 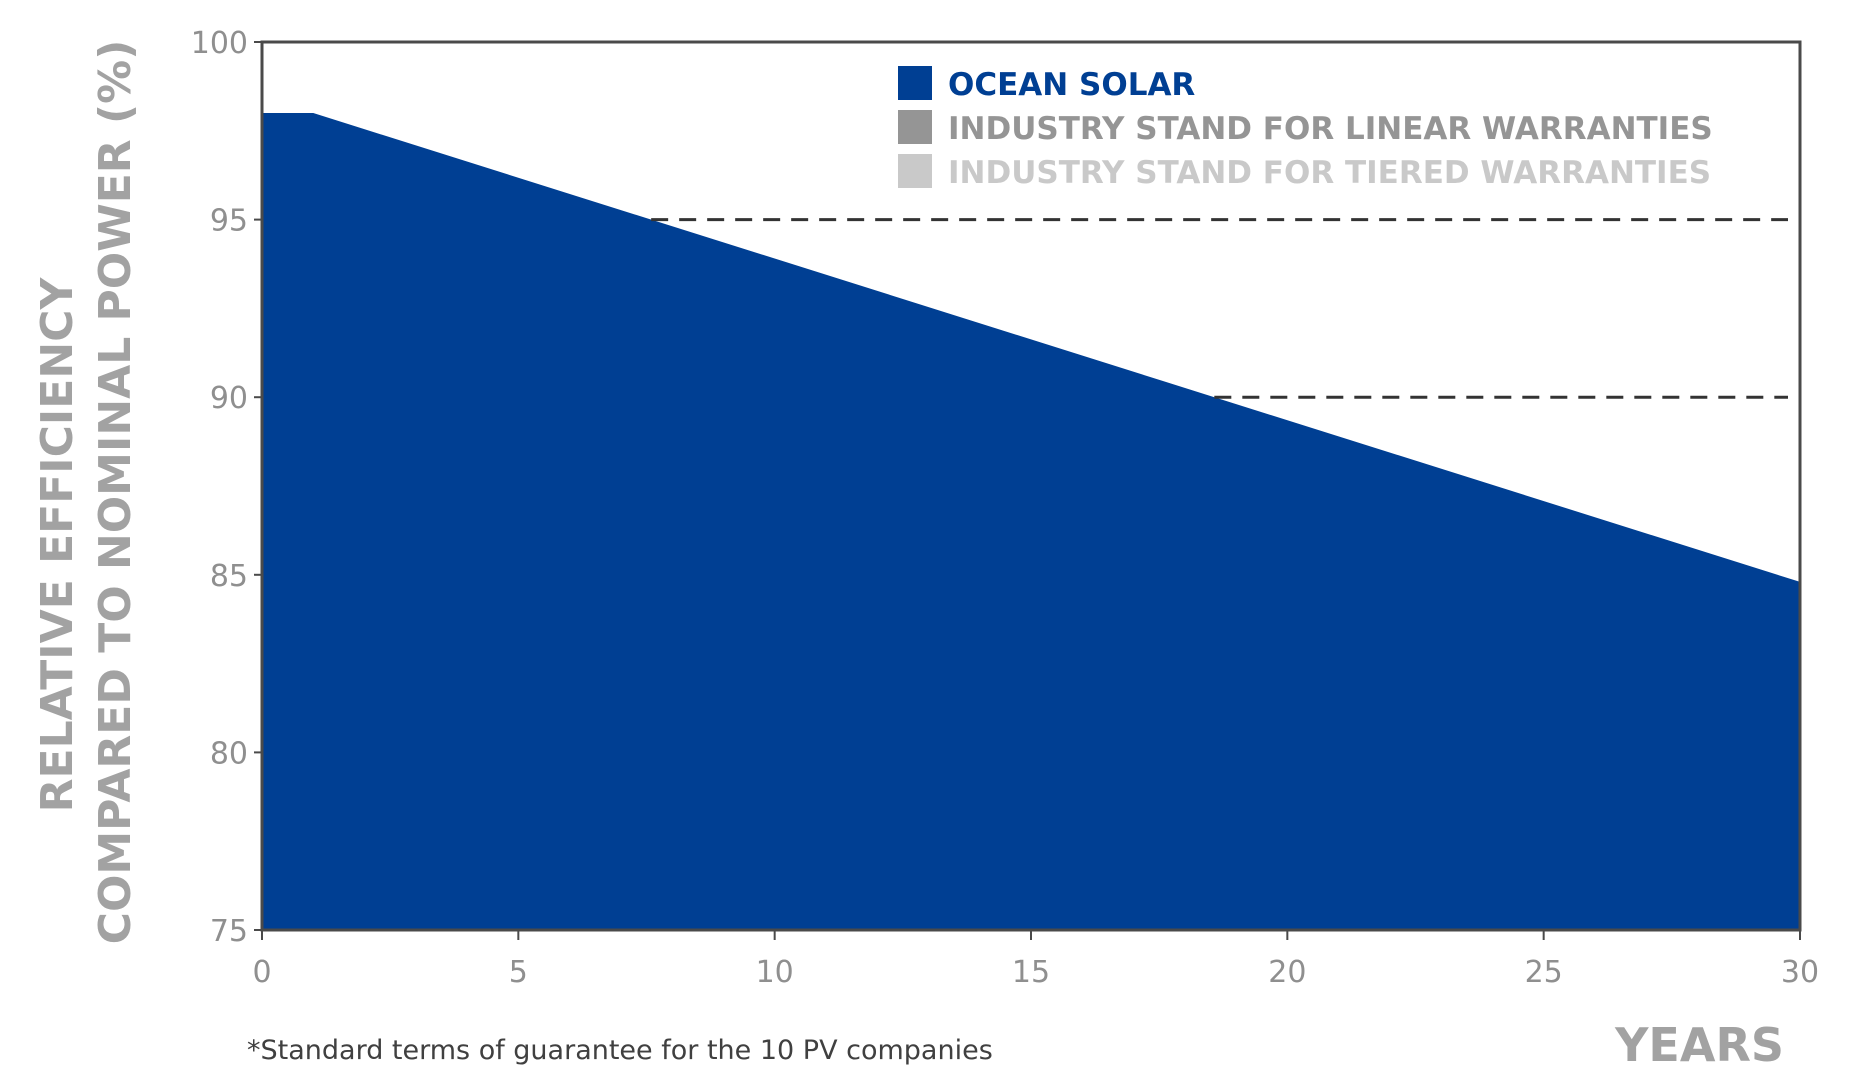 I want to click on y-tick-label: 75, so click(x=229, y=931).